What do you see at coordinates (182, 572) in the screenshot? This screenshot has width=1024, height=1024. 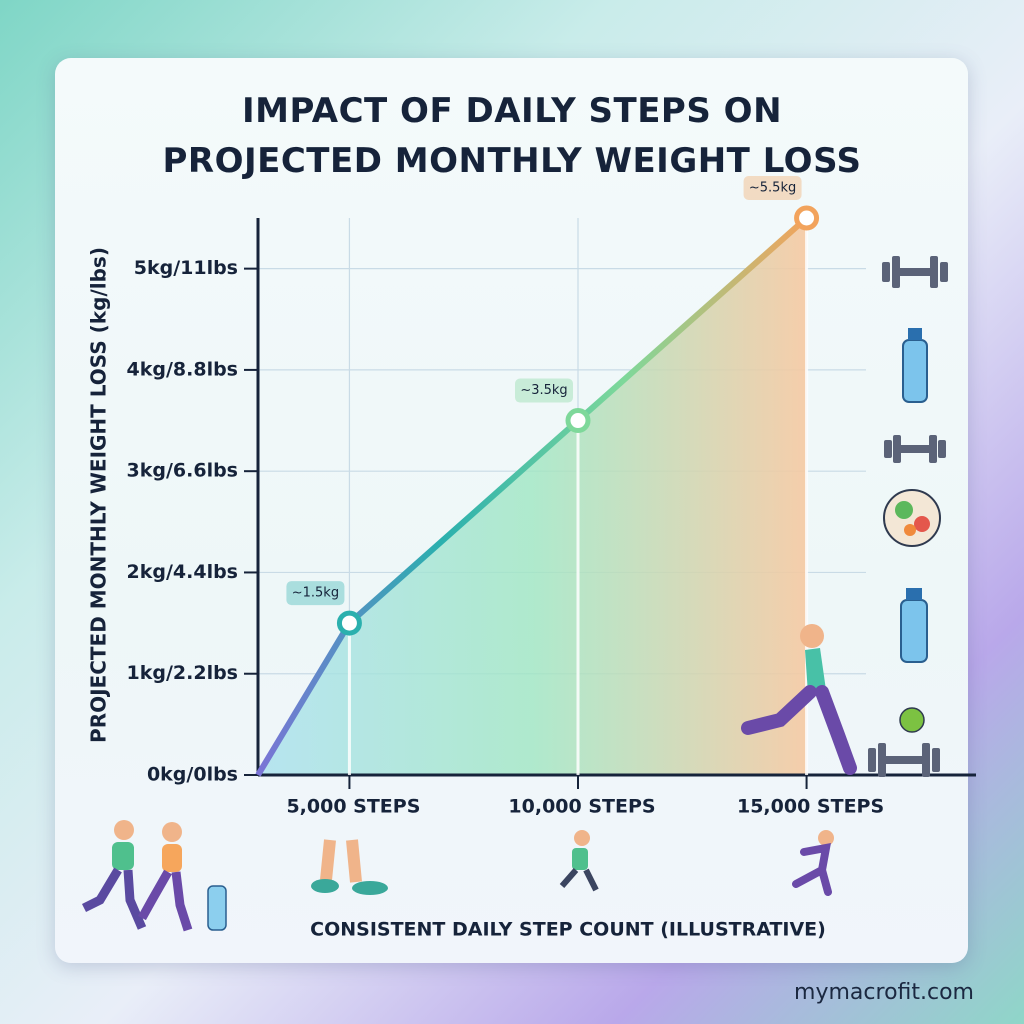 I see `y-tick-label: 2kg/4.4lbs` at bounding box center [182, 572].